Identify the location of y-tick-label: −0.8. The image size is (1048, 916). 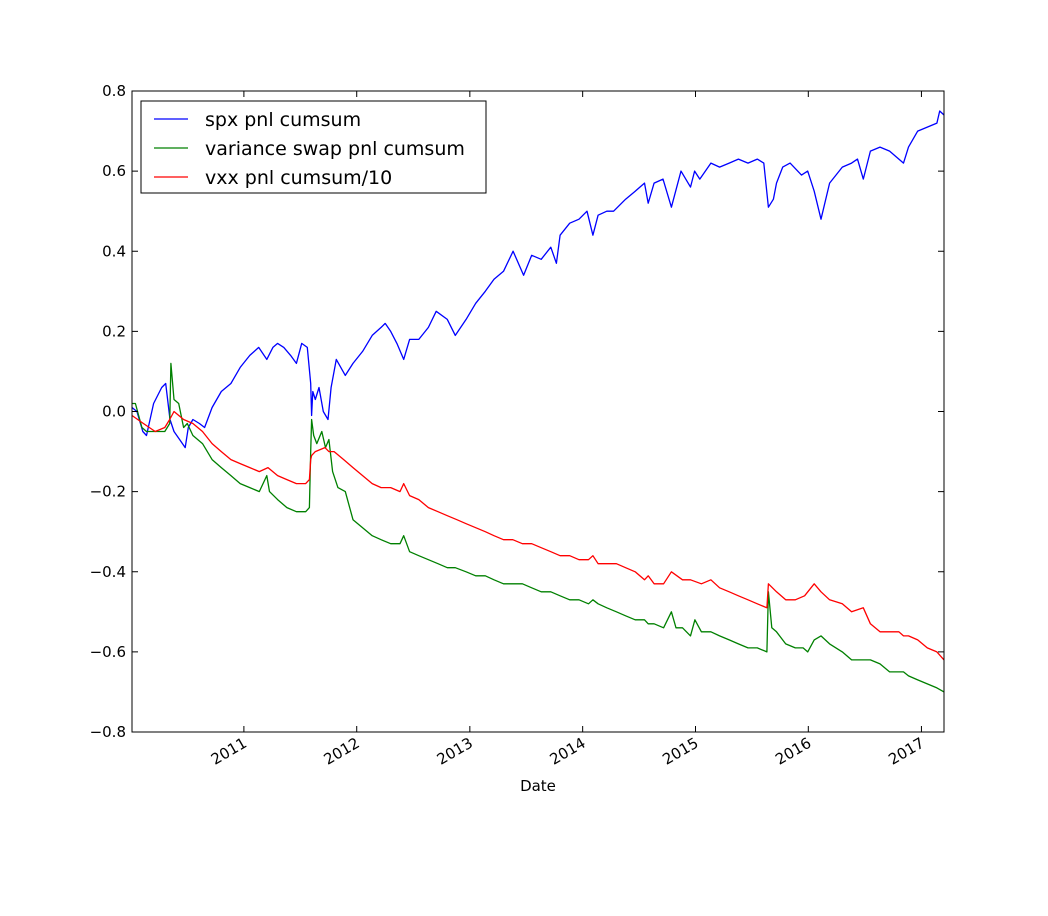
(108, 732).